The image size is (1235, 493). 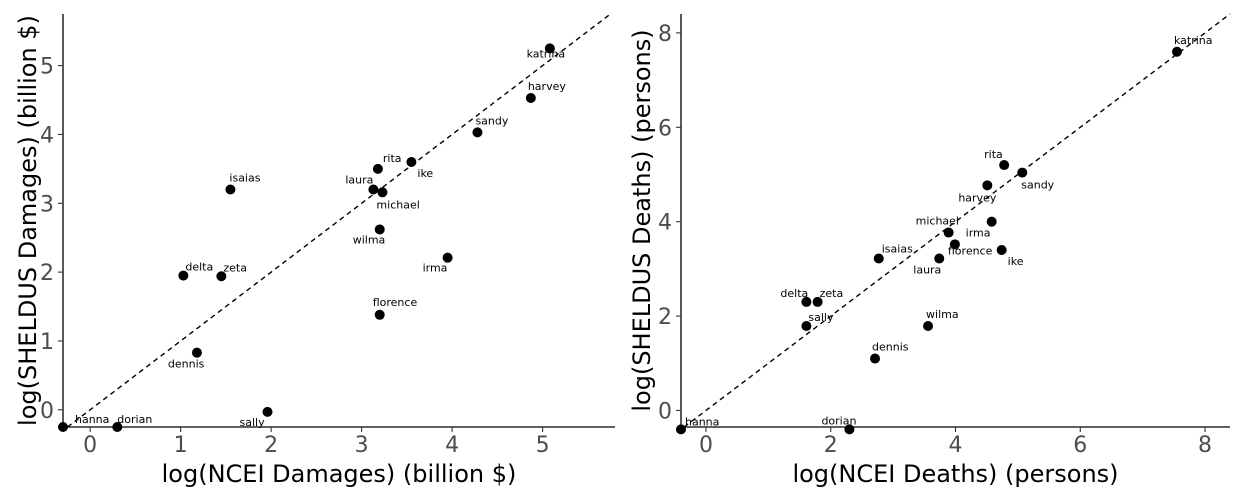 I want to click on deaths-y-axis-title: log(SHELDUS Deaths) (persons), so click(x=642, y=220).